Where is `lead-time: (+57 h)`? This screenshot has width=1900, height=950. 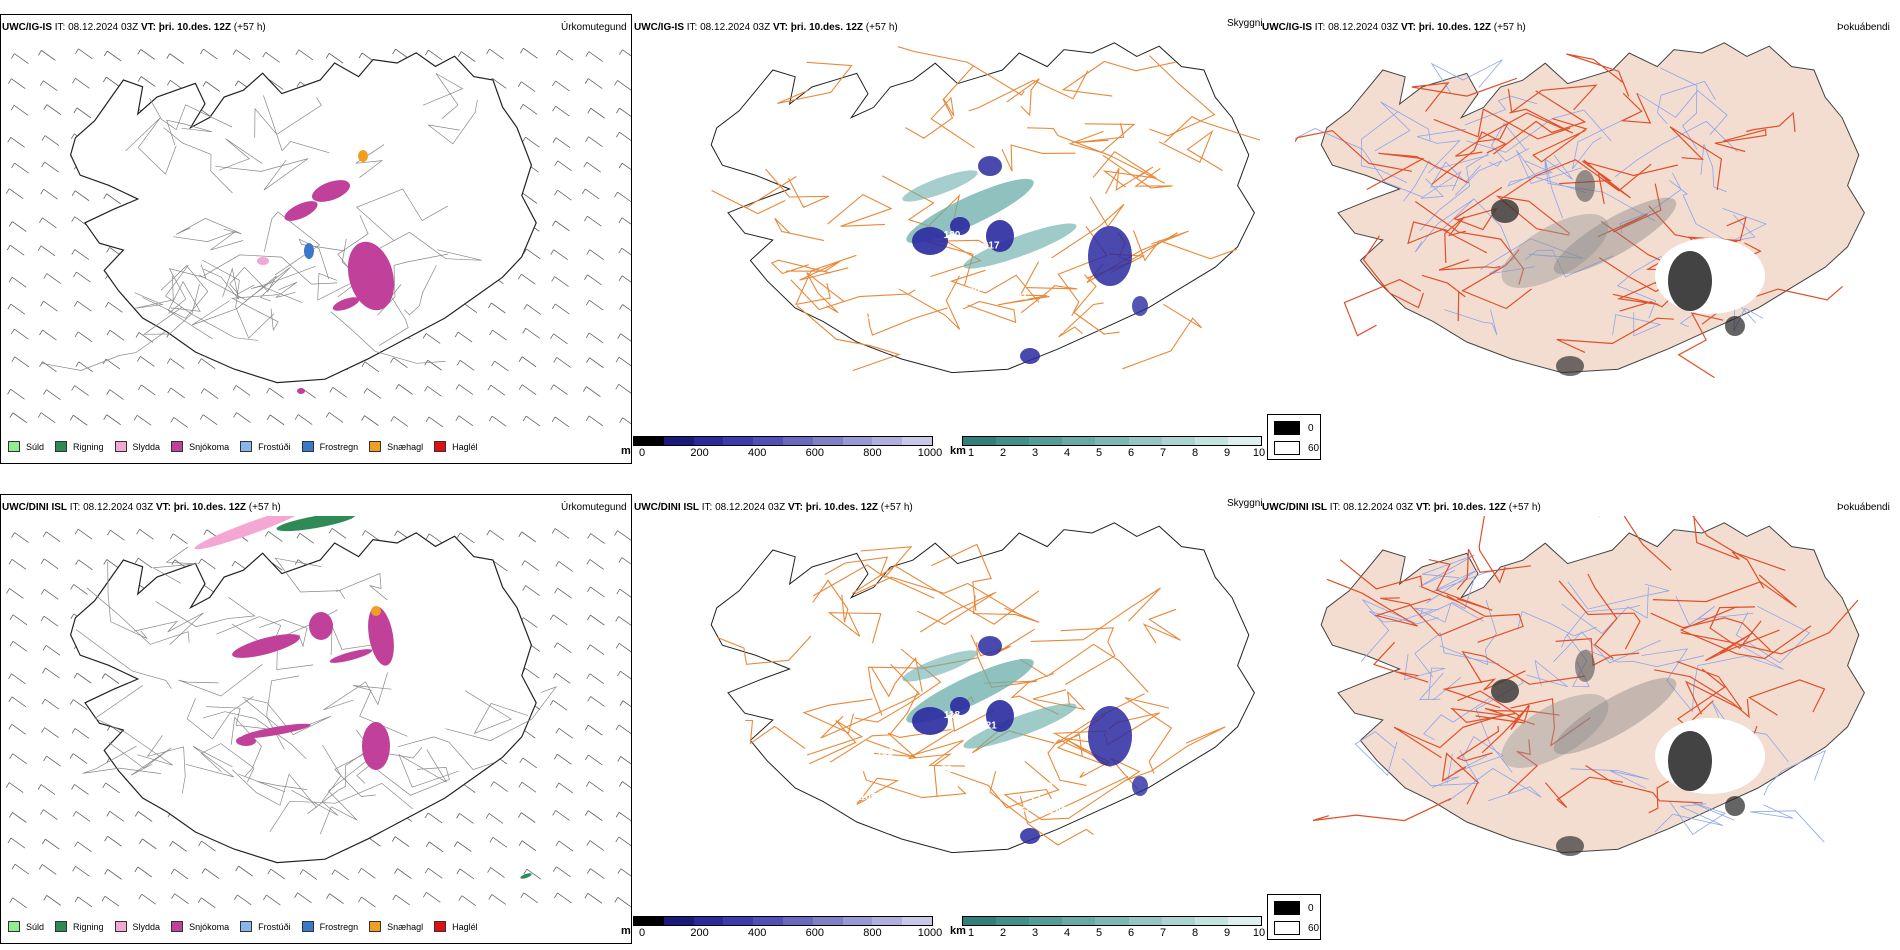 lead-time: (+57 h) is located at coordinates (264, 507).